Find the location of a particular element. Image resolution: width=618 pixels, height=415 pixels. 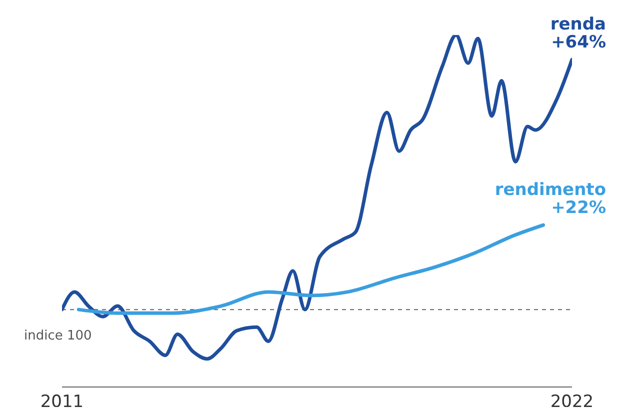

annotation: +64% is located at coordinates (578, 42).